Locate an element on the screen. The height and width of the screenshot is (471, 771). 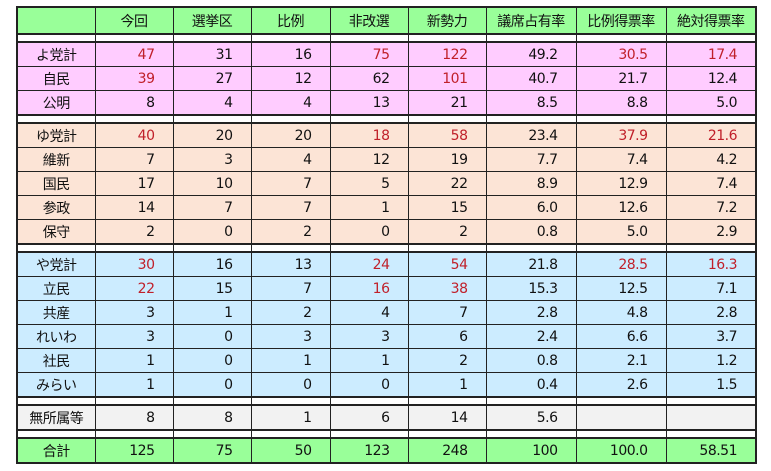
value-cell: 19 is located at coordinates (447, 159).